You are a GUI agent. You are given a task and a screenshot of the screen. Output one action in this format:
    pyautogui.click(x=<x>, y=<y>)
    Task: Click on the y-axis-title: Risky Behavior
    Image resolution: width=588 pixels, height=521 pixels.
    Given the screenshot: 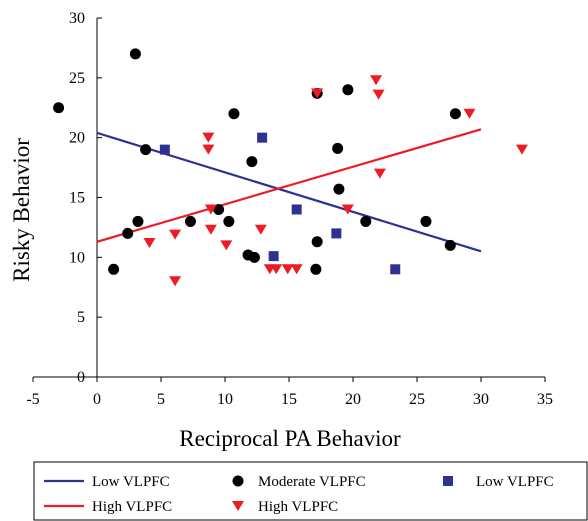 What is the action you would take?
    pyautogui.click(x=21, y=210)
    